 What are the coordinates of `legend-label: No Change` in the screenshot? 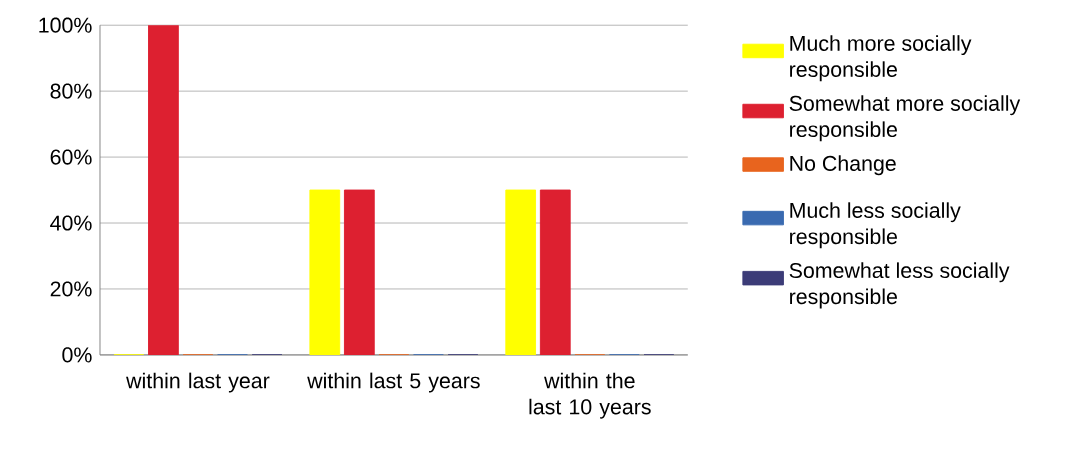 It's located at (843, 165).